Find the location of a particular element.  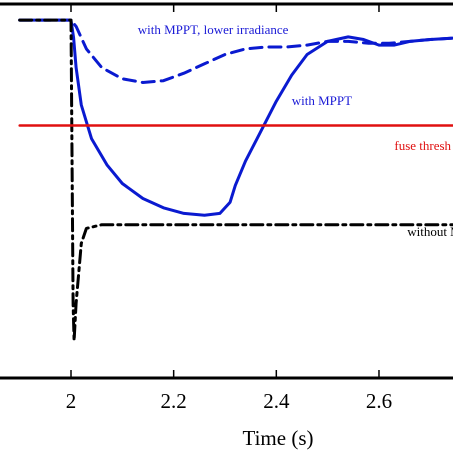

x-tick-label: 2.2 is located at coordinates (174, 401).